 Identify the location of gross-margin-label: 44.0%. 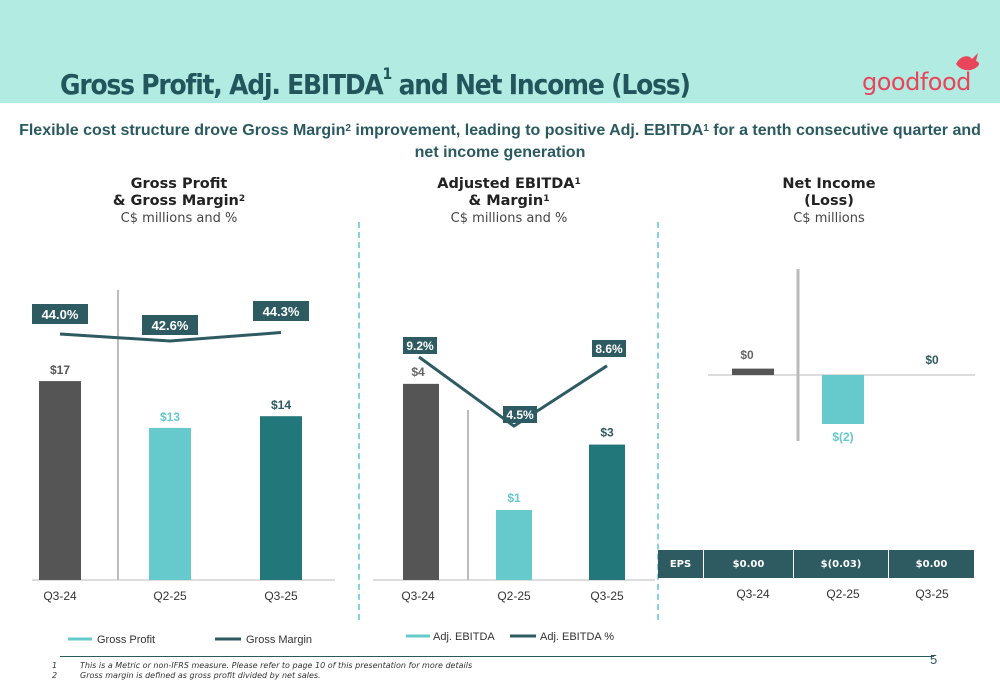
(60, 314).